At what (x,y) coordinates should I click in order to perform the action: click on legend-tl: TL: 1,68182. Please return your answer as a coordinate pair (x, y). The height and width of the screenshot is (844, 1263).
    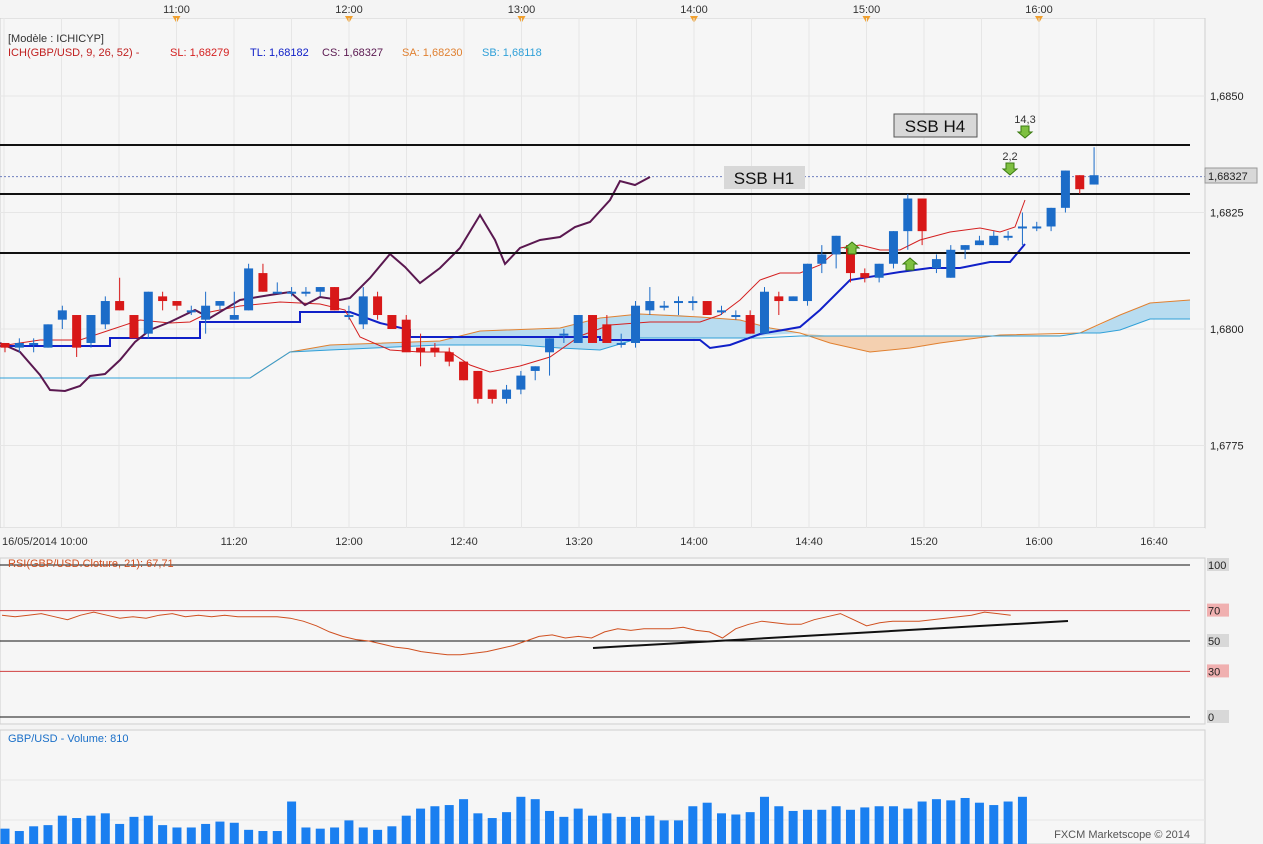
    Looking at the image, I should click on (279, 53).